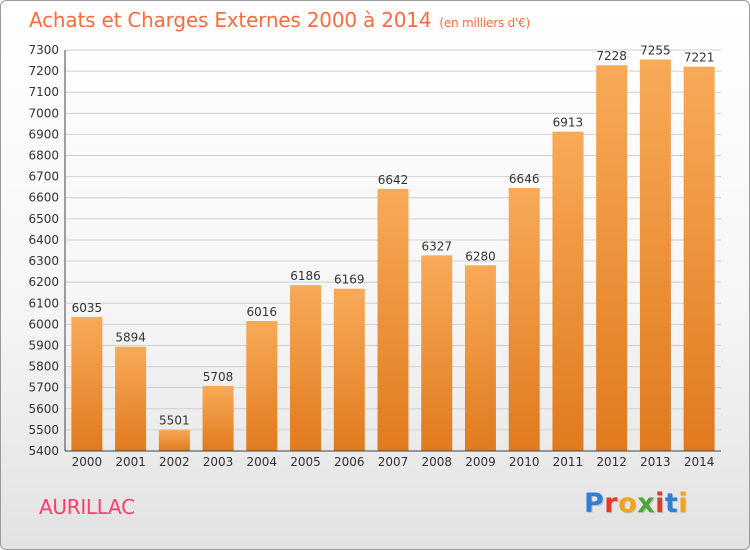  What do you see at coordinates (568, 291) in the screenshot?
I see `bar-2011` at bounding box center [568, 291].